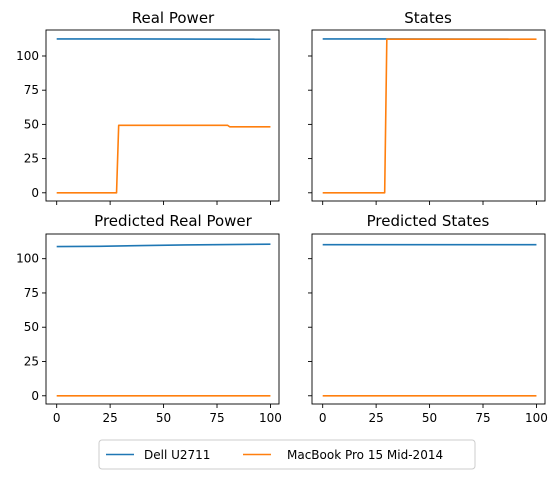 This screenshot has width=557, height=477. Describe the element at coordinates (163, 245) in the screenshot. I see `series-line-dell-u2711` at that location.